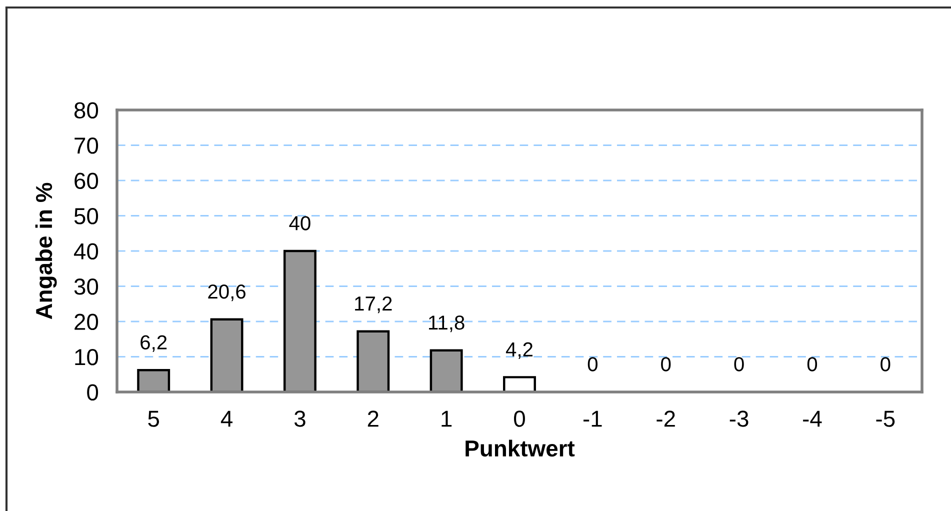  Describe the element at coordinates (739, 418) in the screenshot. I see `x-tick-label: -3` at that location.